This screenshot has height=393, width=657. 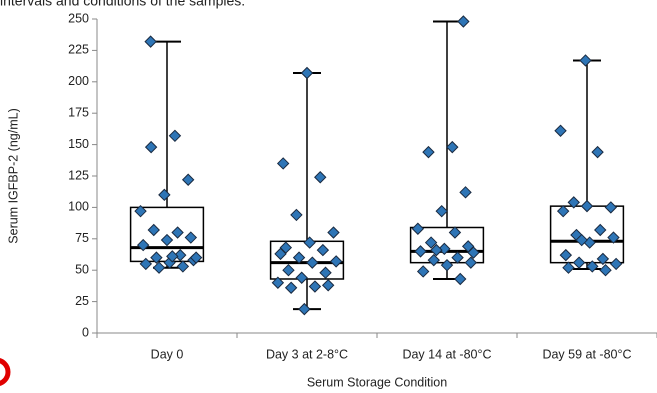 What do you see at coordinates (82, 269) in the screenshot?
I see `y-tick-label: 50` at bounding box center [82, 269].